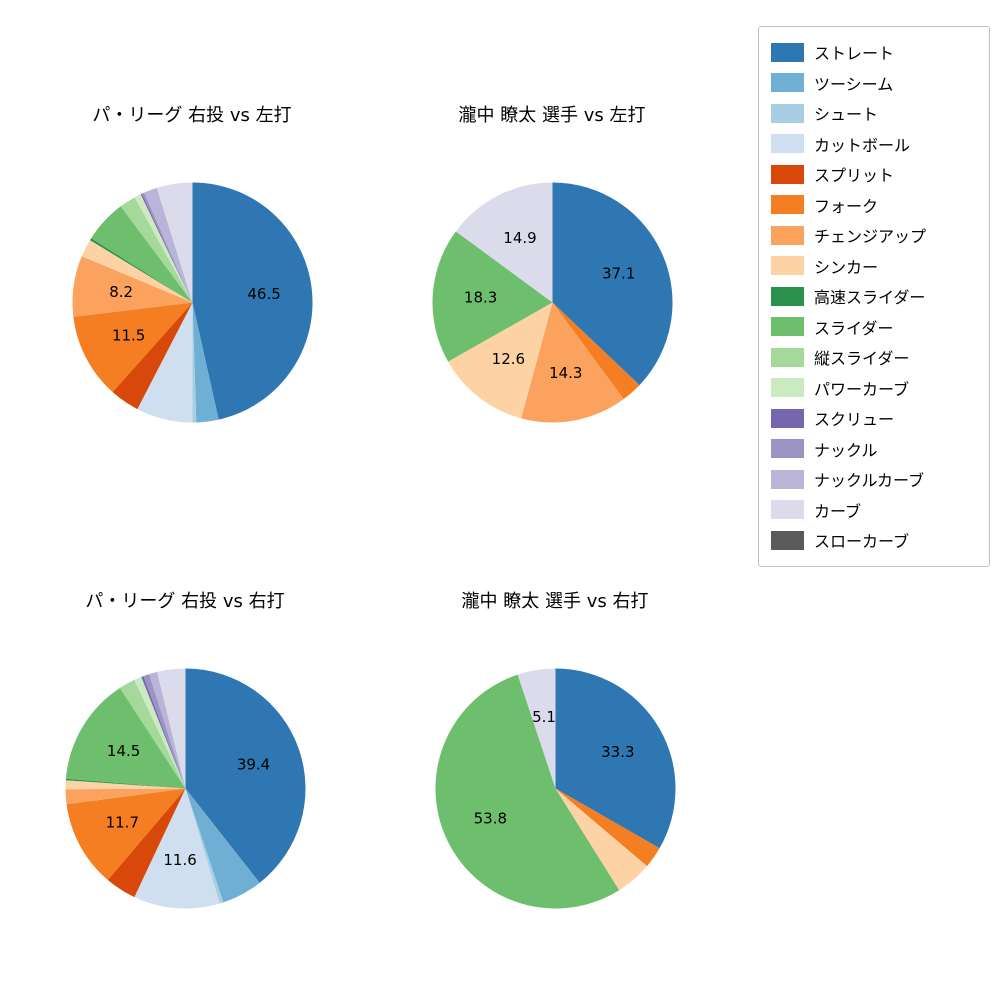 The image size is (1000, 1000). I want to click on pie-chart: 33.3 53.8 5.1, so click(555, 788).